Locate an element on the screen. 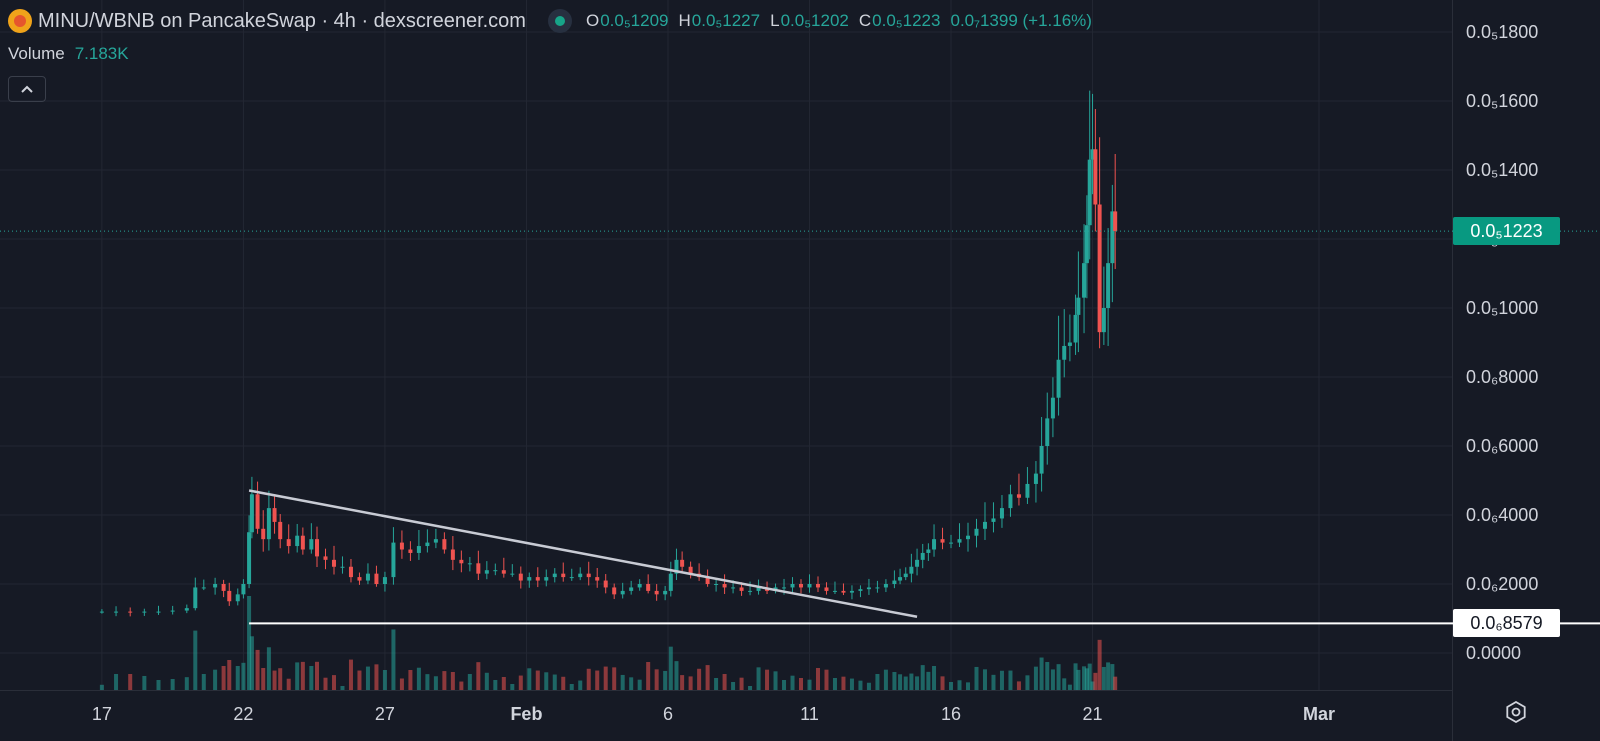  trendline is located at coordinates (583, 554).